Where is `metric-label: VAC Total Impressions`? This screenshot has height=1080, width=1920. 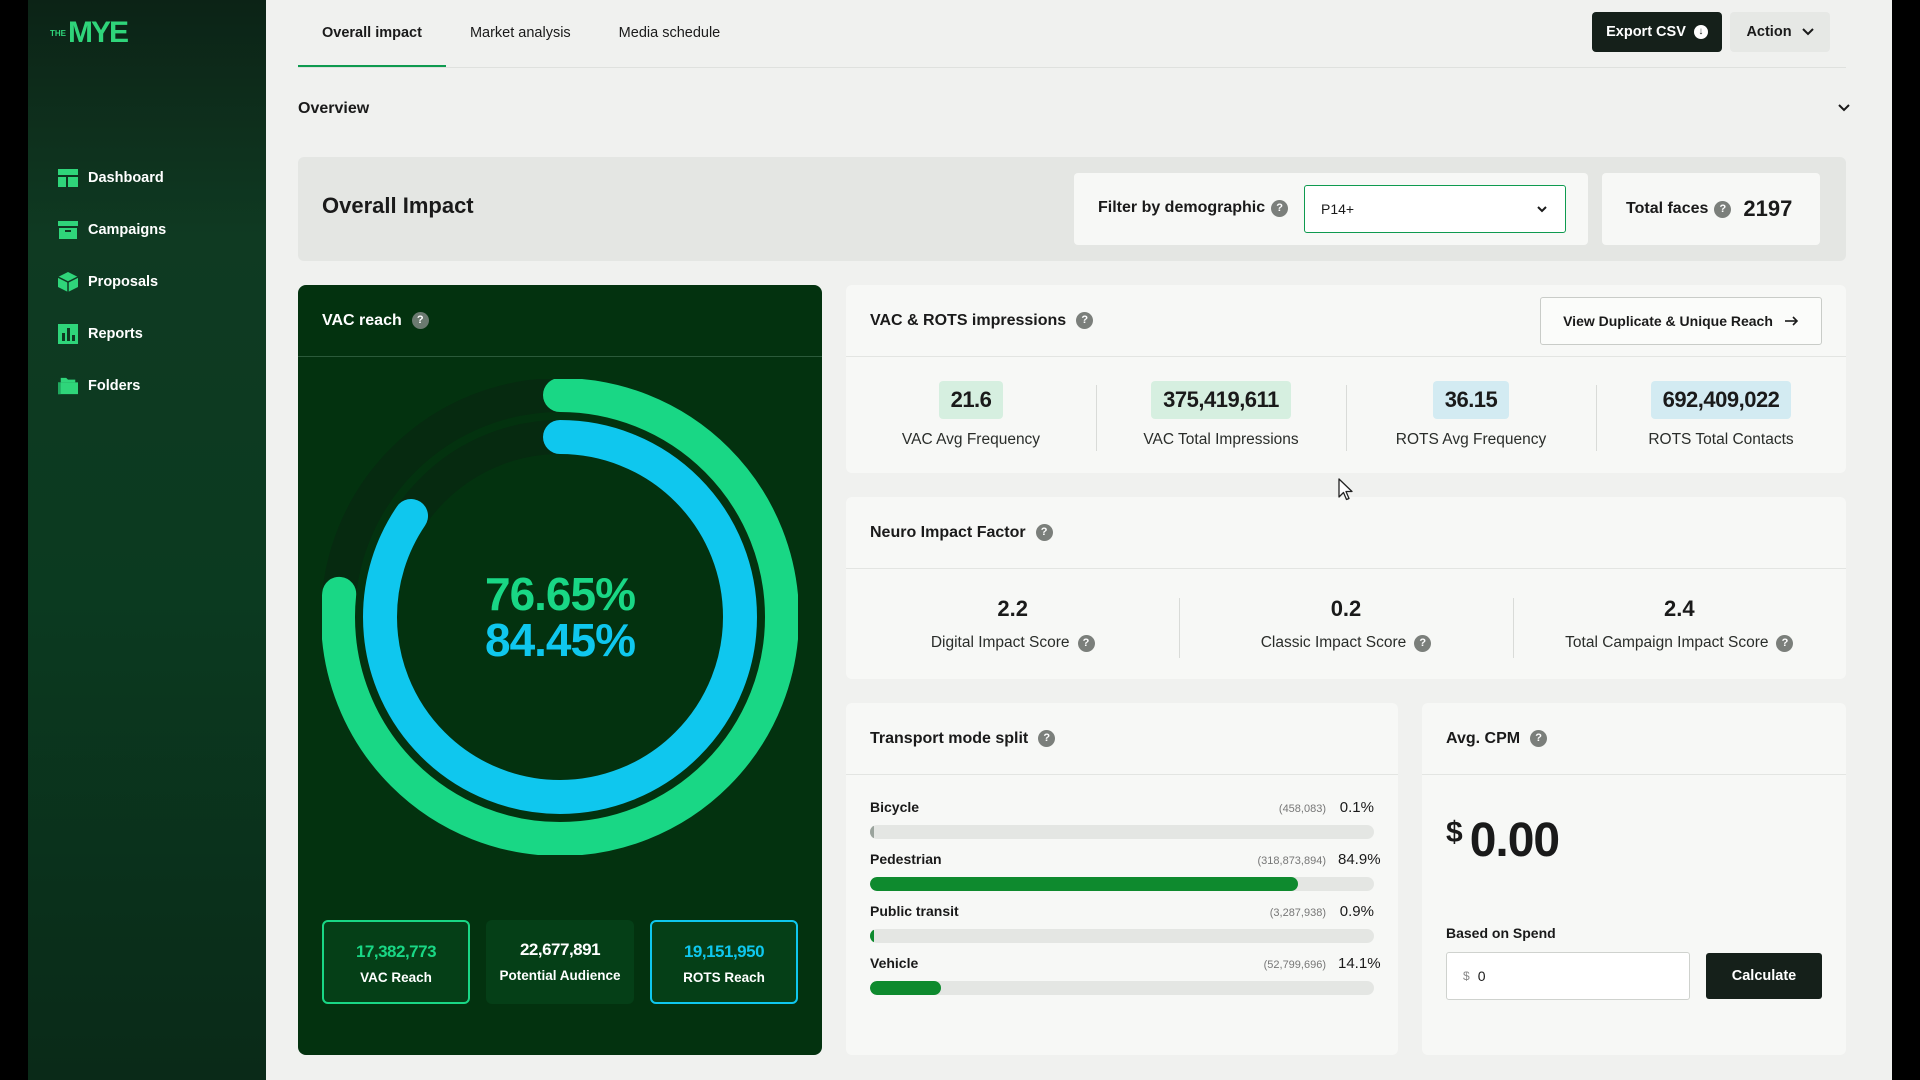 metric-label: VAC Total Impressions is located at coordinates (1221, 439).